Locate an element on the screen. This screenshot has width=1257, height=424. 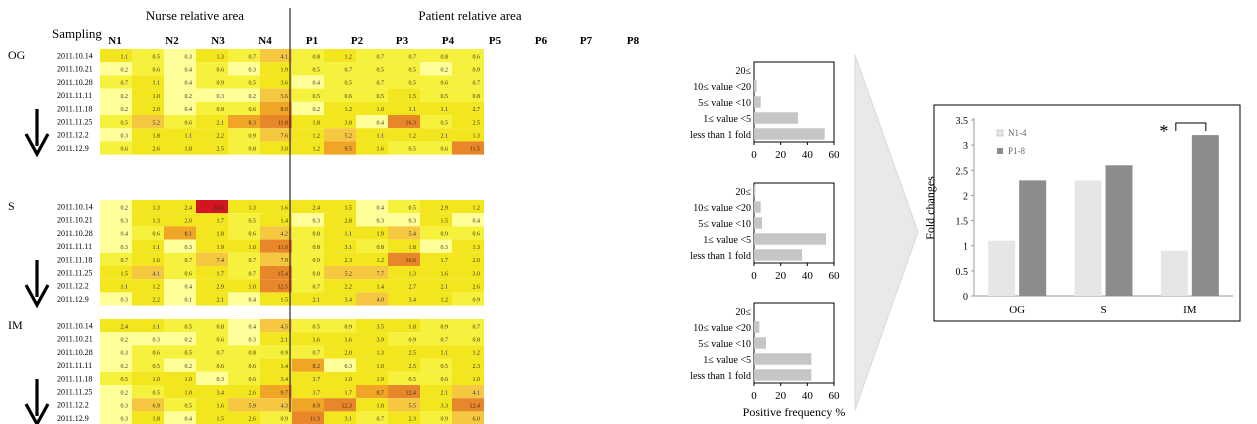
heatmap-cell-value: 0.8 is located at coordinates (253, 150).